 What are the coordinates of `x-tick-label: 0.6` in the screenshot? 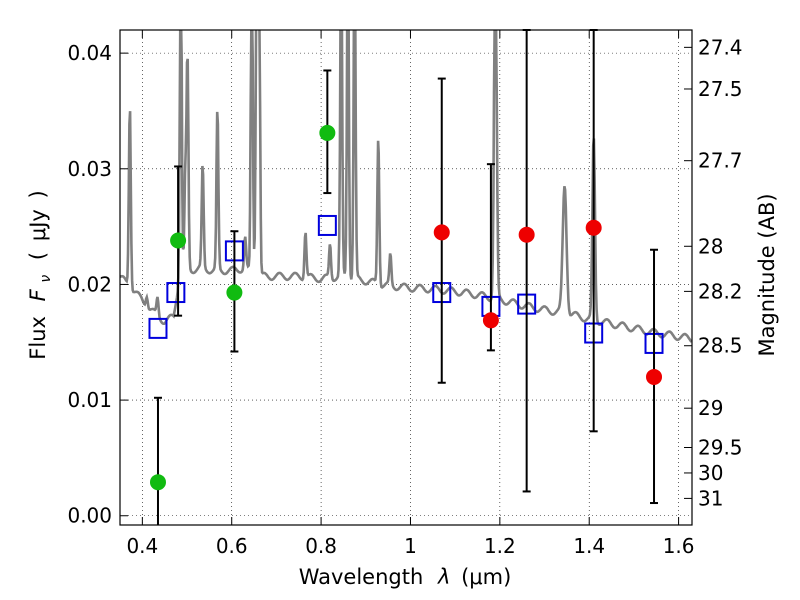 It's located at (232, 546).